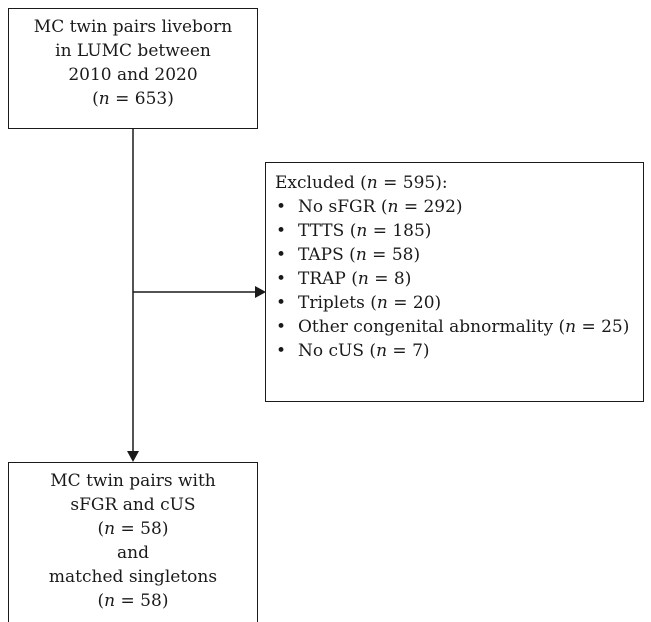  I want to click on box-bottom-line-2: sFGR and cUS, so click(133, 505).